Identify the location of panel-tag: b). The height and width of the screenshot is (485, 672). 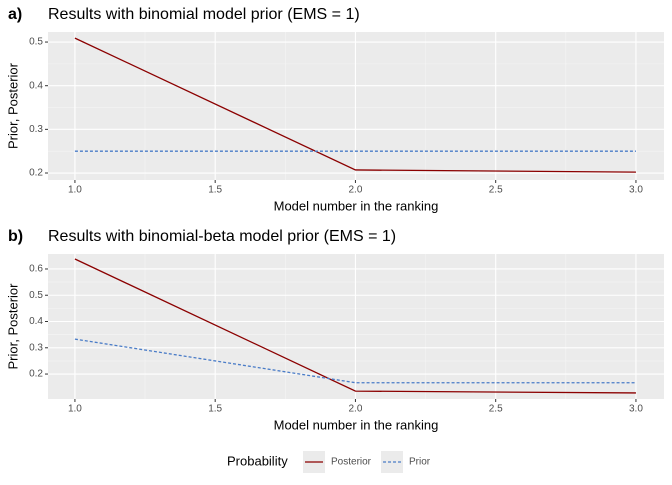
(15, 236).